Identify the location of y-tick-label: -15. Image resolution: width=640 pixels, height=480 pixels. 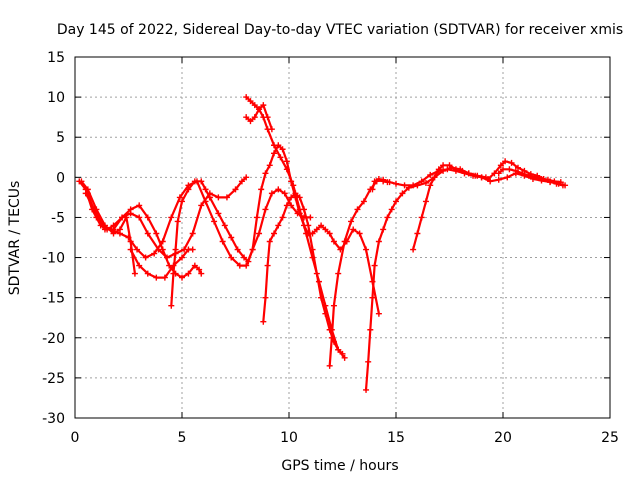
(53, 299).